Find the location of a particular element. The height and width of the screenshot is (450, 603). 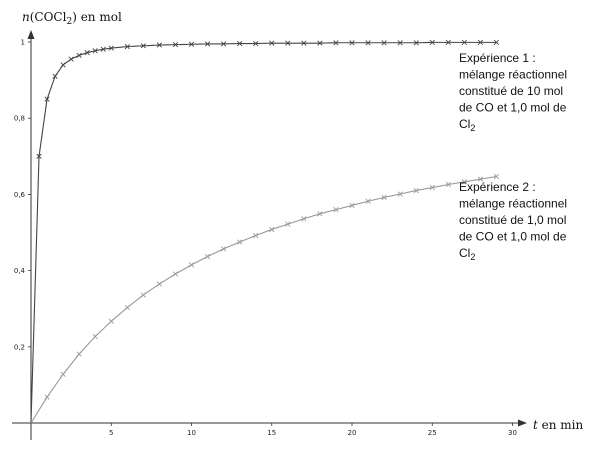

y-axis-label: n(COCl2) en mol is located at coordinates (72, 18).